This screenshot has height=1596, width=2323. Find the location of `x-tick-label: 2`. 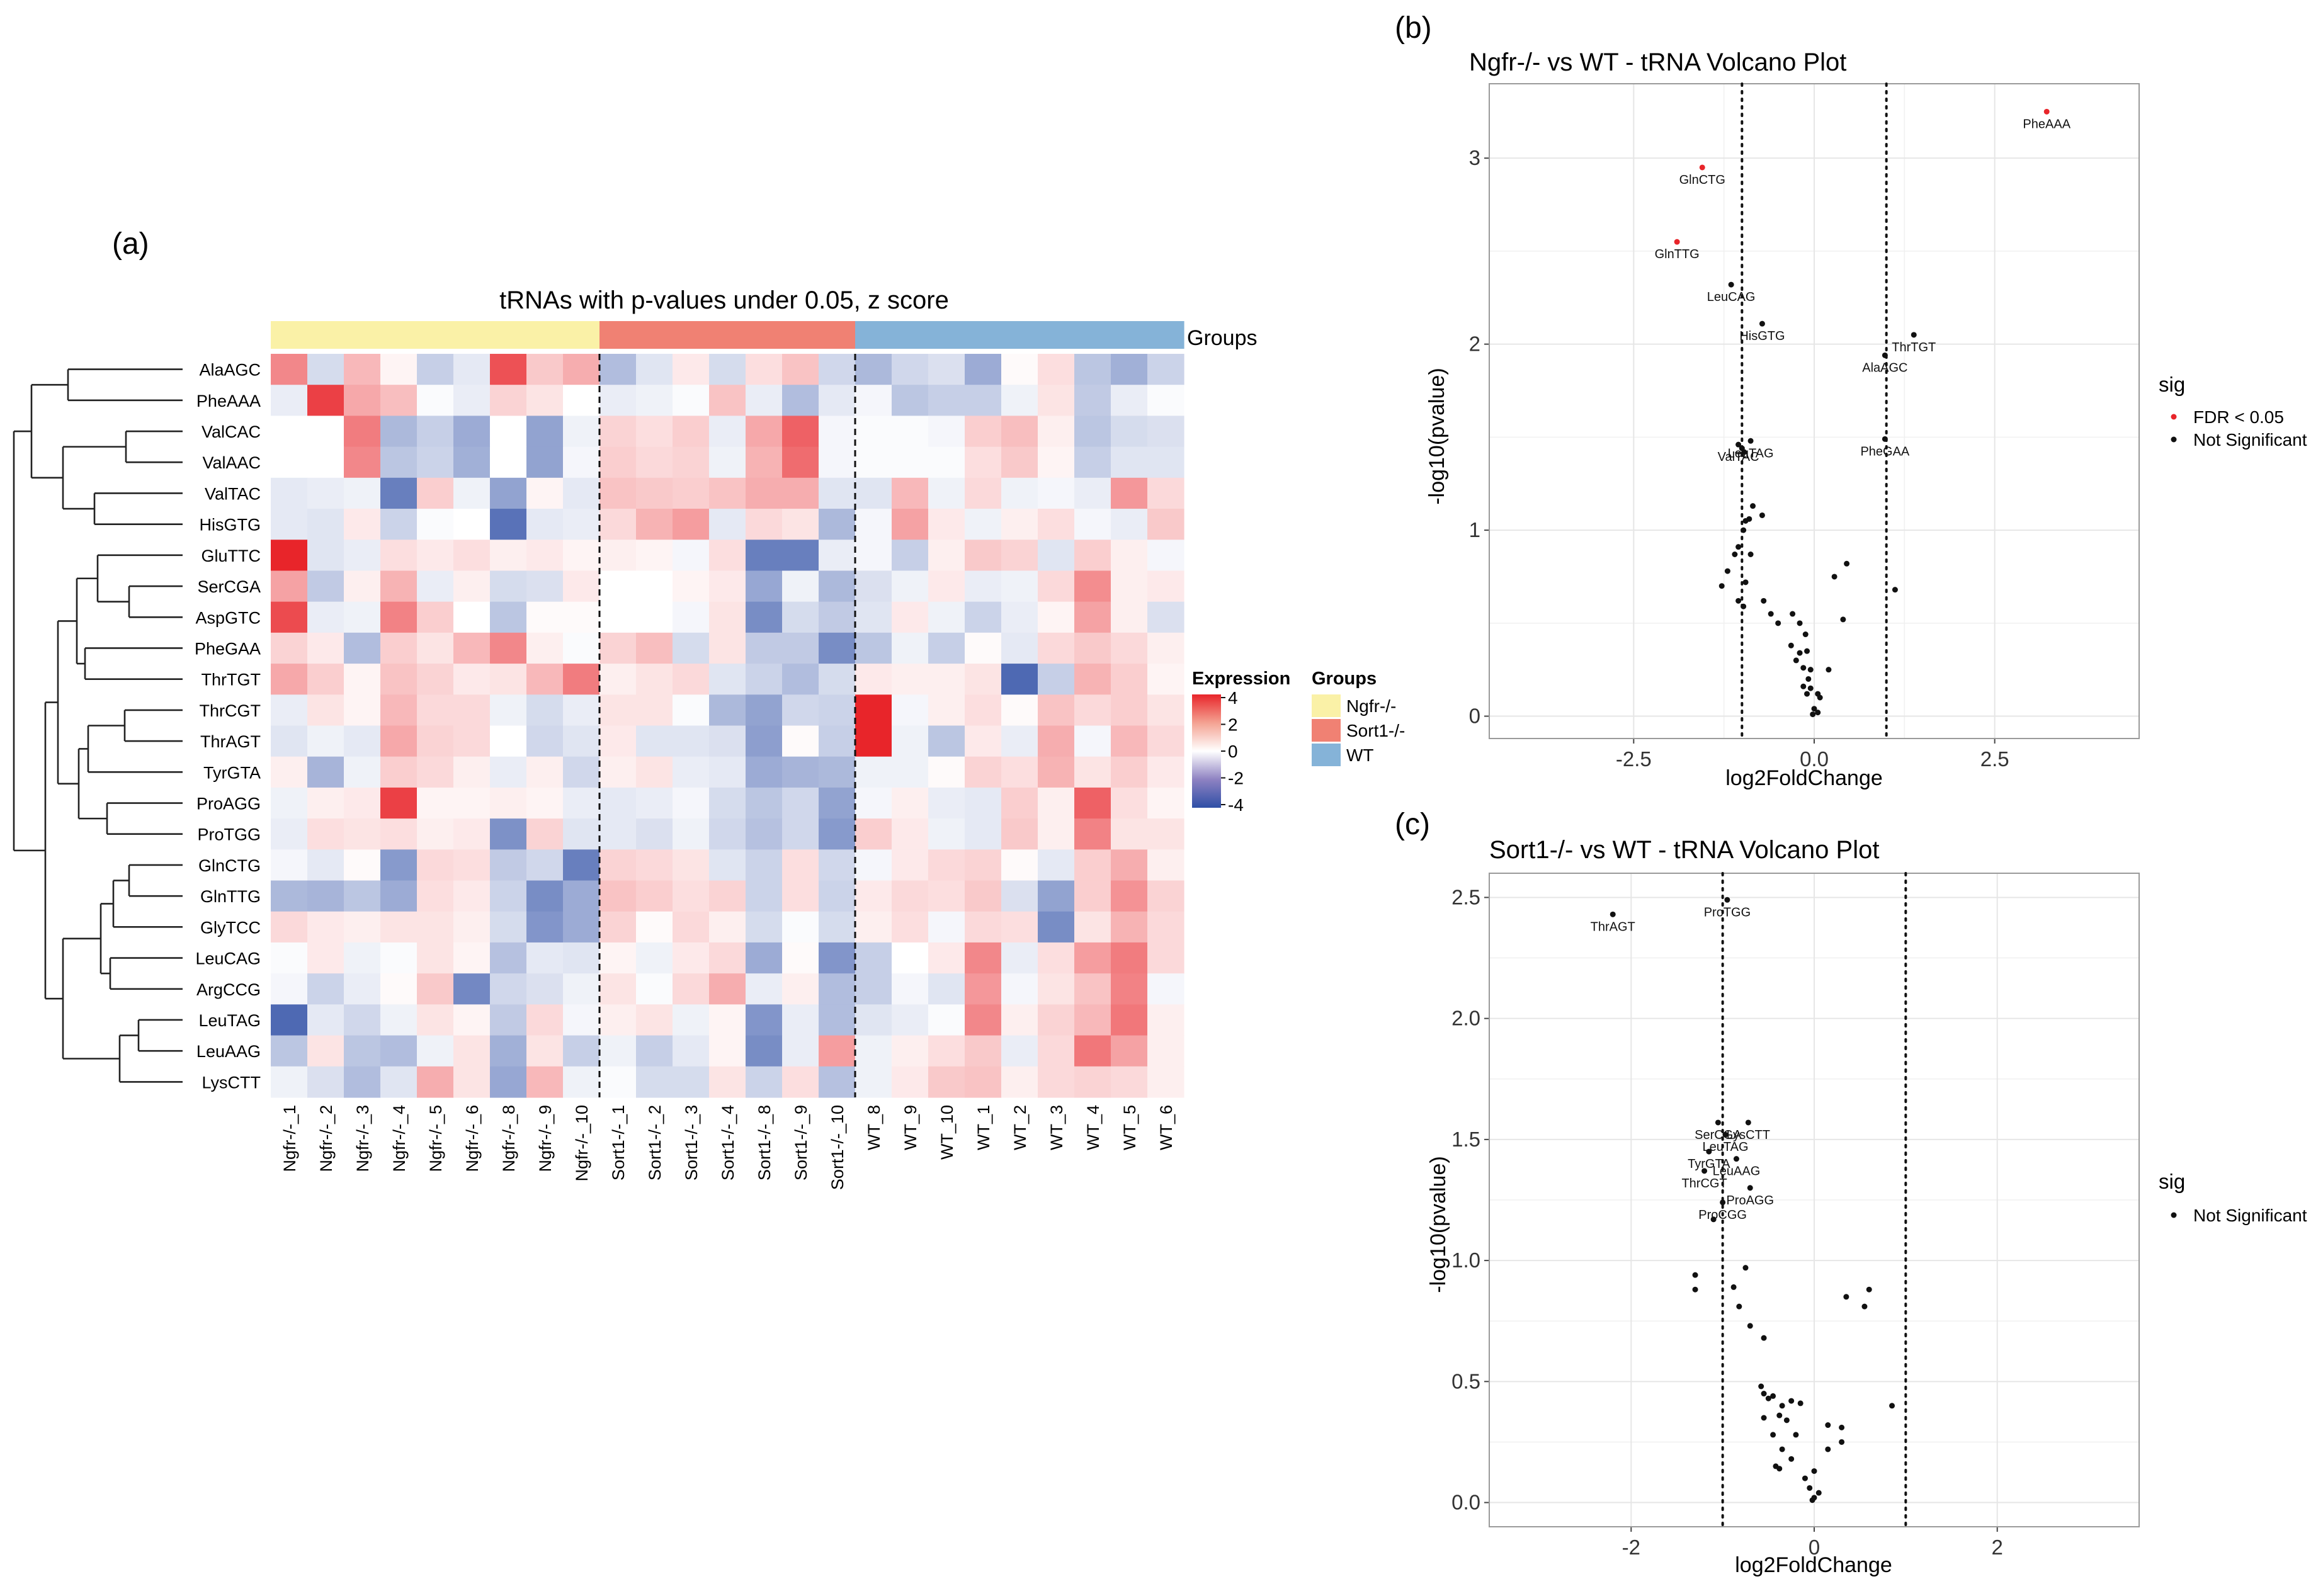

x-tick-label: 2 is located at coordinates (1997, 1547).